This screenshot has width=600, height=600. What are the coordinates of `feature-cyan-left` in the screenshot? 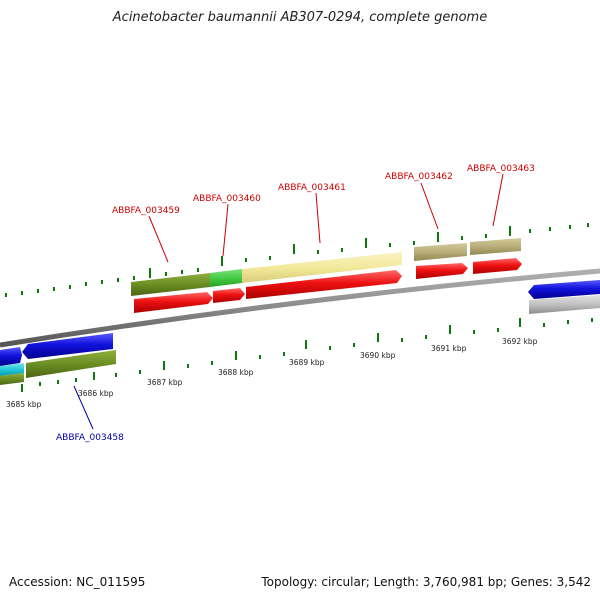 It's located at (12, 369).